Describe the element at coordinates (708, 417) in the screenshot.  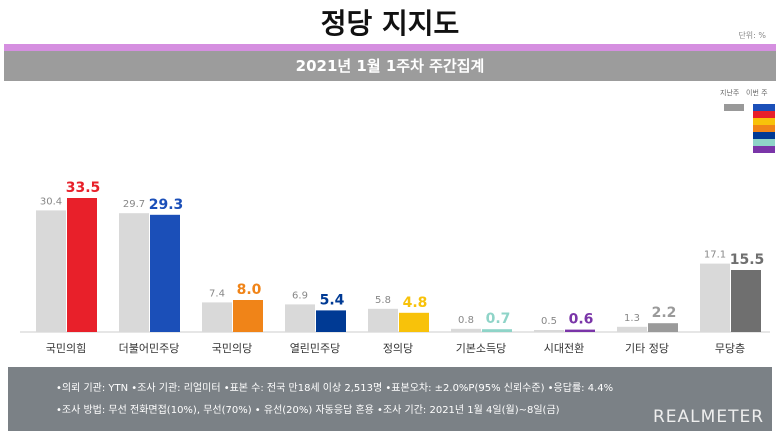
I see `realmeter-logo: REALMETER` at that location.